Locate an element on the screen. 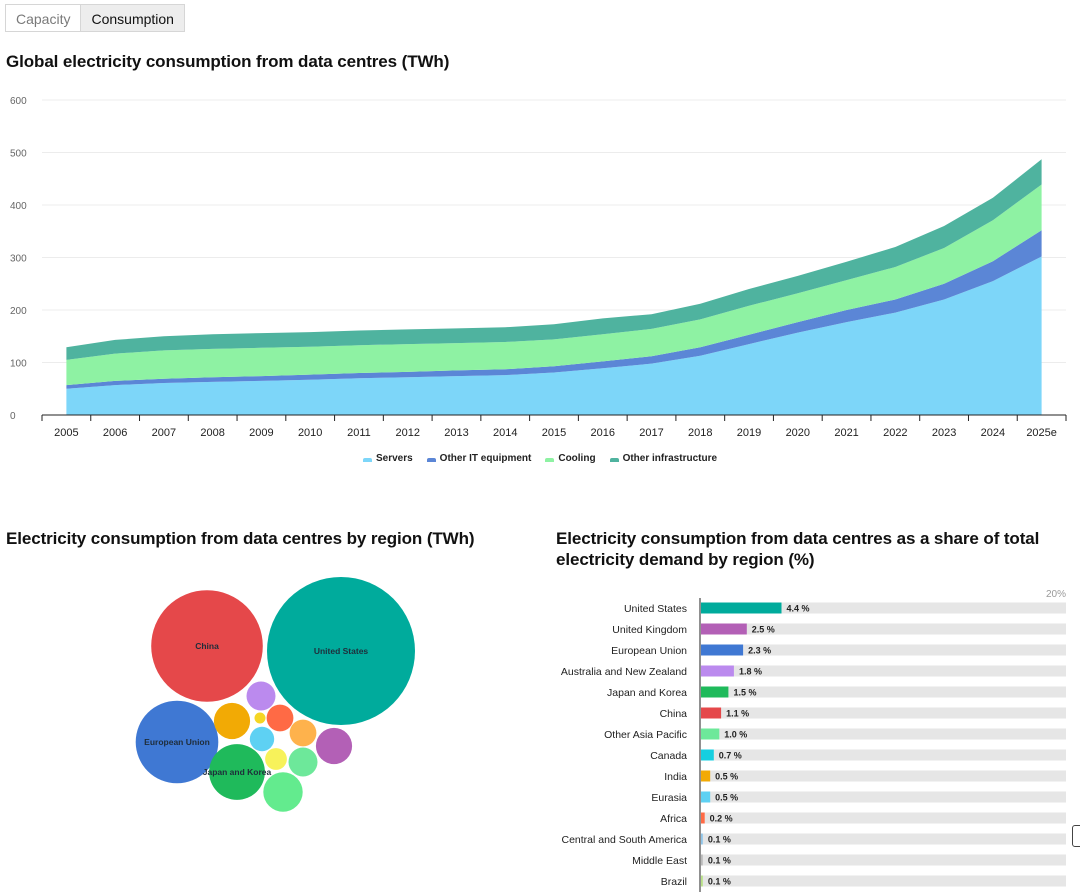  x-tick-label: 2022 is located at coordinates (895, 433).